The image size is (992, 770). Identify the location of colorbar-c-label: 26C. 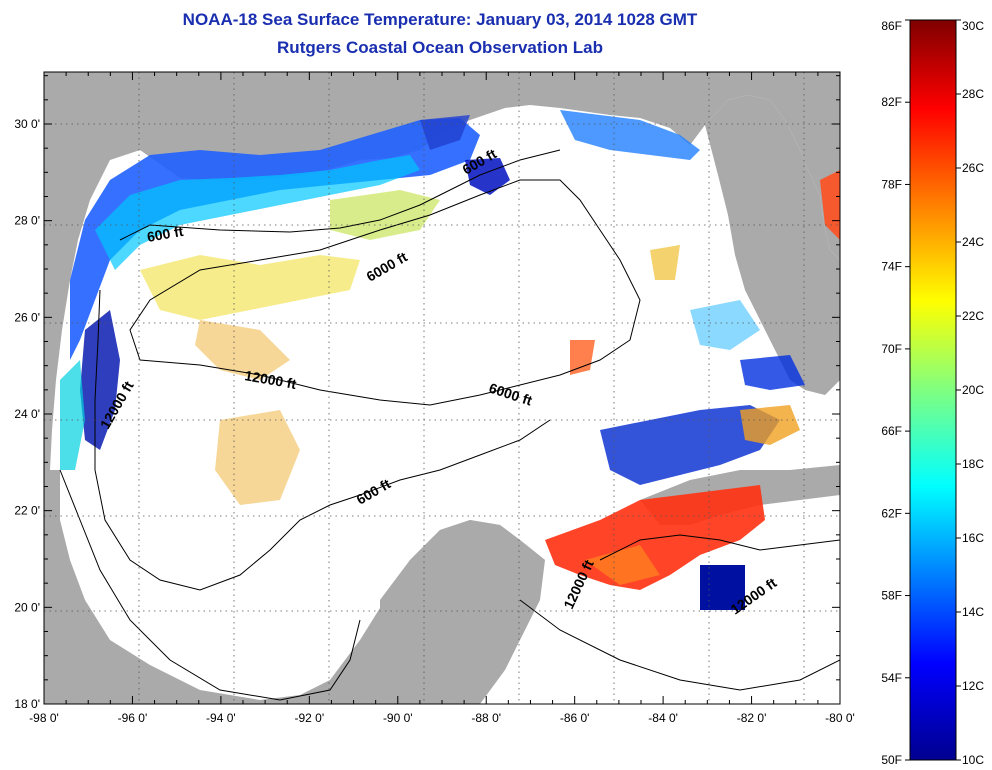
(973, 168).